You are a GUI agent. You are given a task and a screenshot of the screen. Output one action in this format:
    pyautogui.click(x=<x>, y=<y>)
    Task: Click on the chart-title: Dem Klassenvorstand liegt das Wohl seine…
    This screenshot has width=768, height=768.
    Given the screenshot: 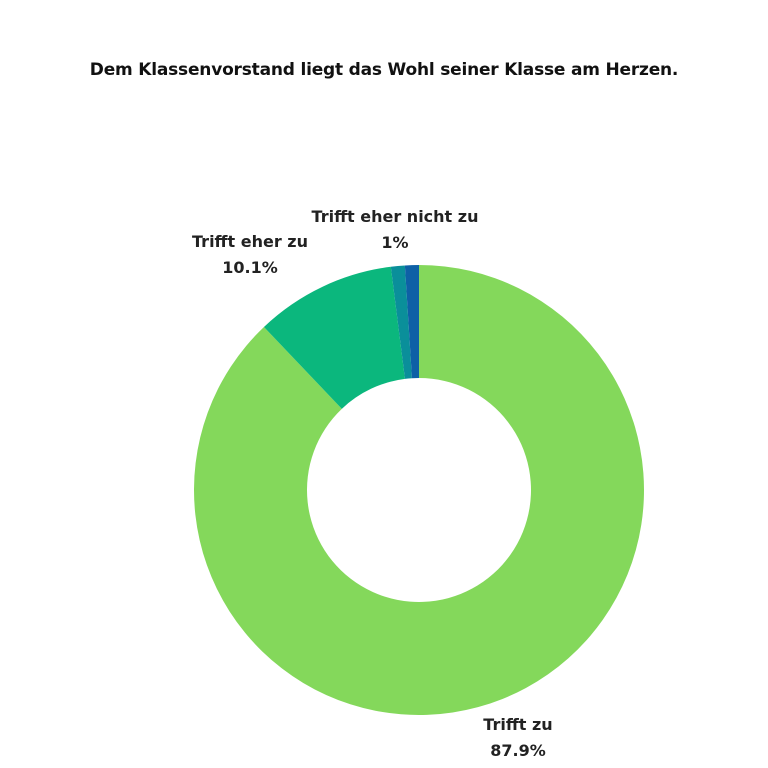 What is the action you would take?
    pyautogui.click(x=384, y=70)
    